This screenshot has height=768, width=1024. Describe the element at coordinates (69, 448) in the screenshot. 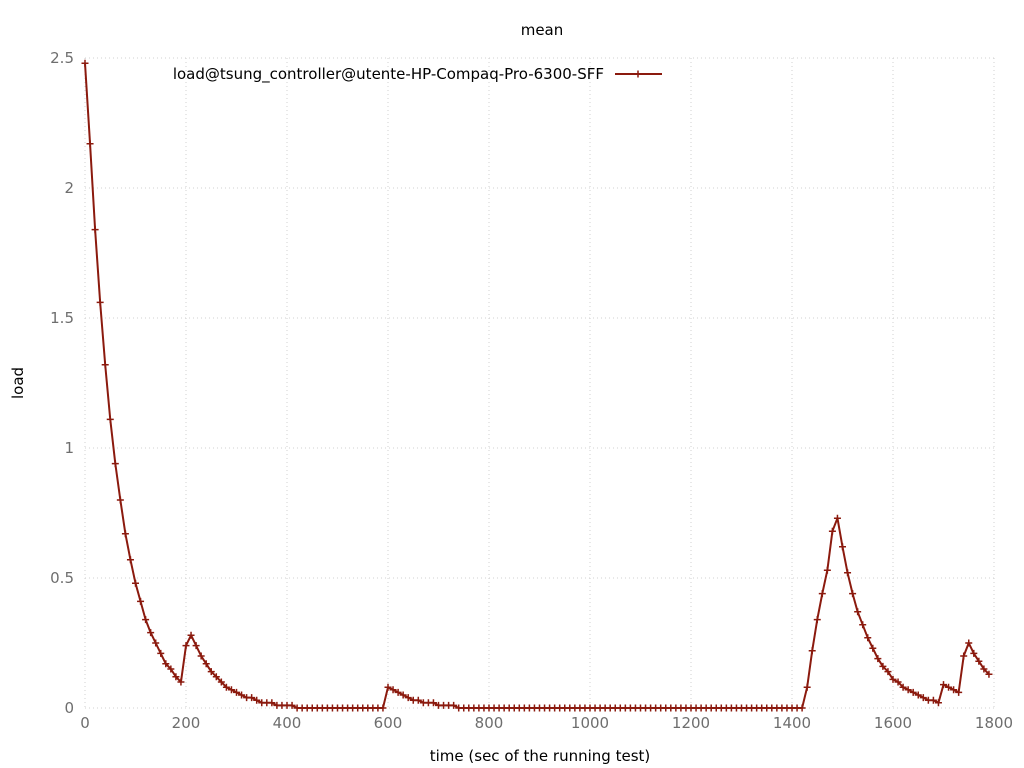

I see `y-tick-label-2: 1` at that location.